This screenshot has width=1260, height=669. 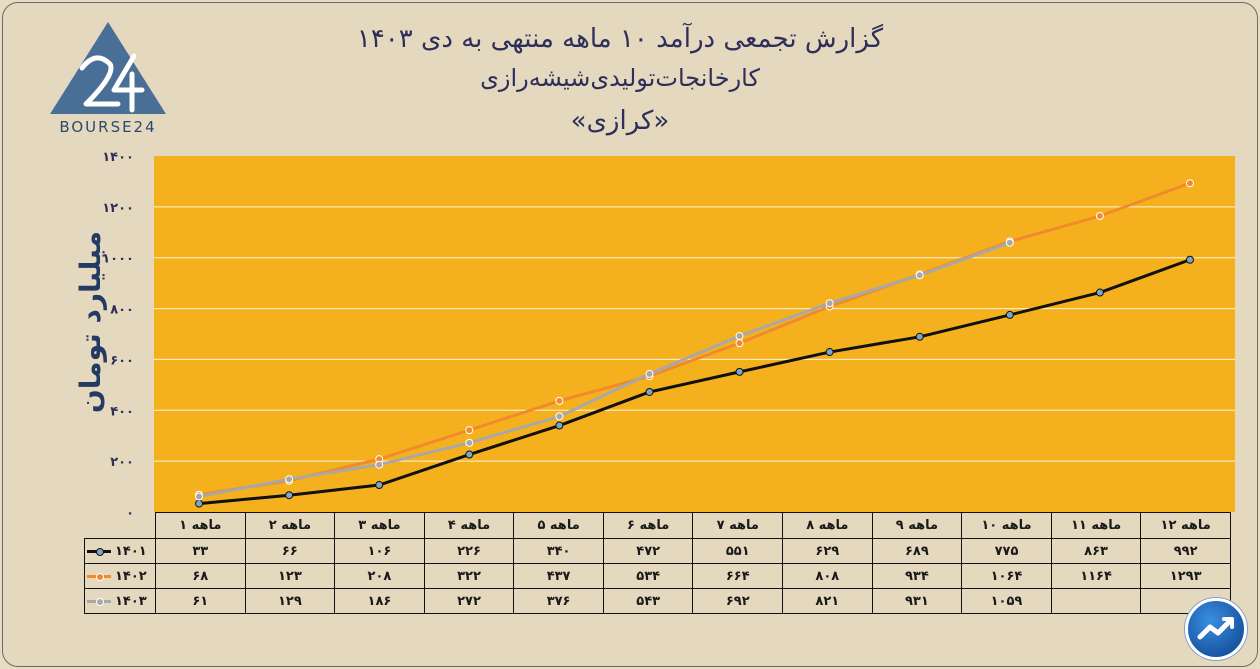 What do you see at coordinates (827, 525) in the screenshot?
I see `category-label: ۸ ماهه` at bounding box center [827, 525].